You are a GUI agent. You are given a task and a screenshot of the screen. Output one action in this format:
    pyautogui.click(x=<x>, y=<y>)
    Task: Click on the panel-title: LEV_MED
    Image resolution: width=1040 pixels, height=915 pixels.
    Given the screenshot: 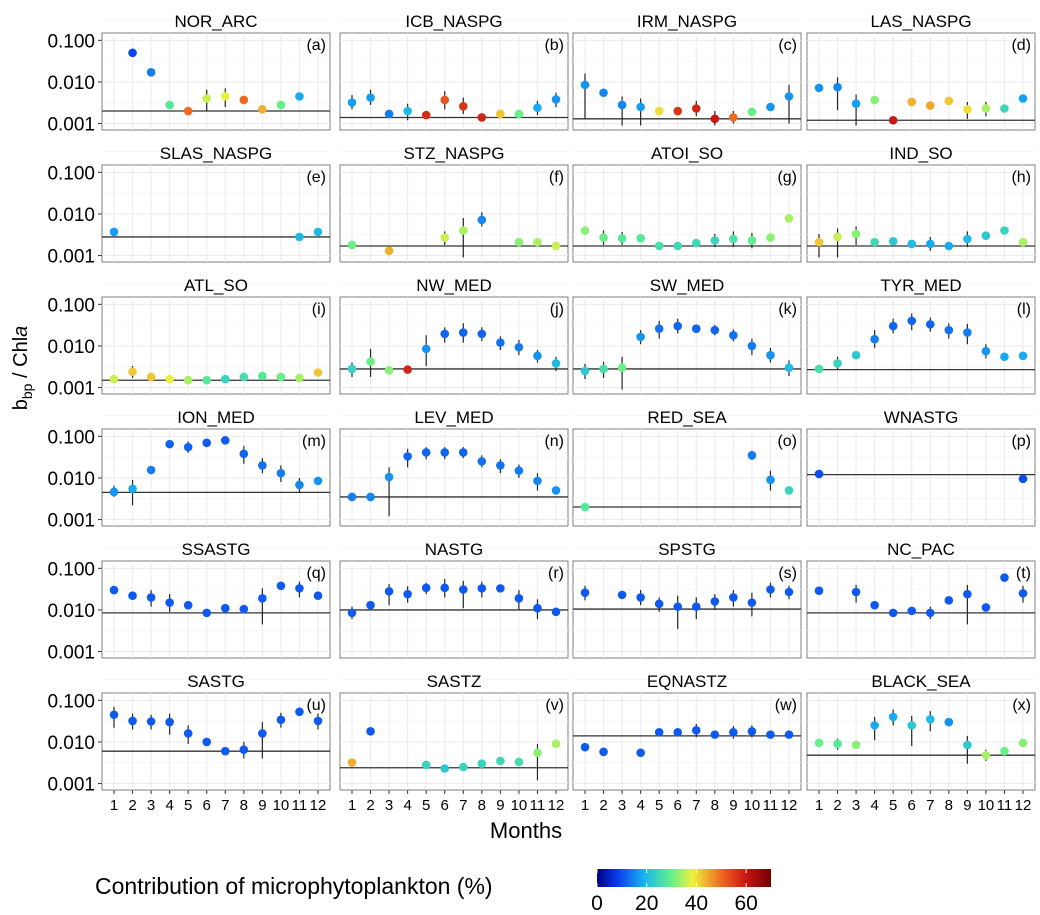 What is the action you would take?
    pyautogui.click(x=453, y=417)
    